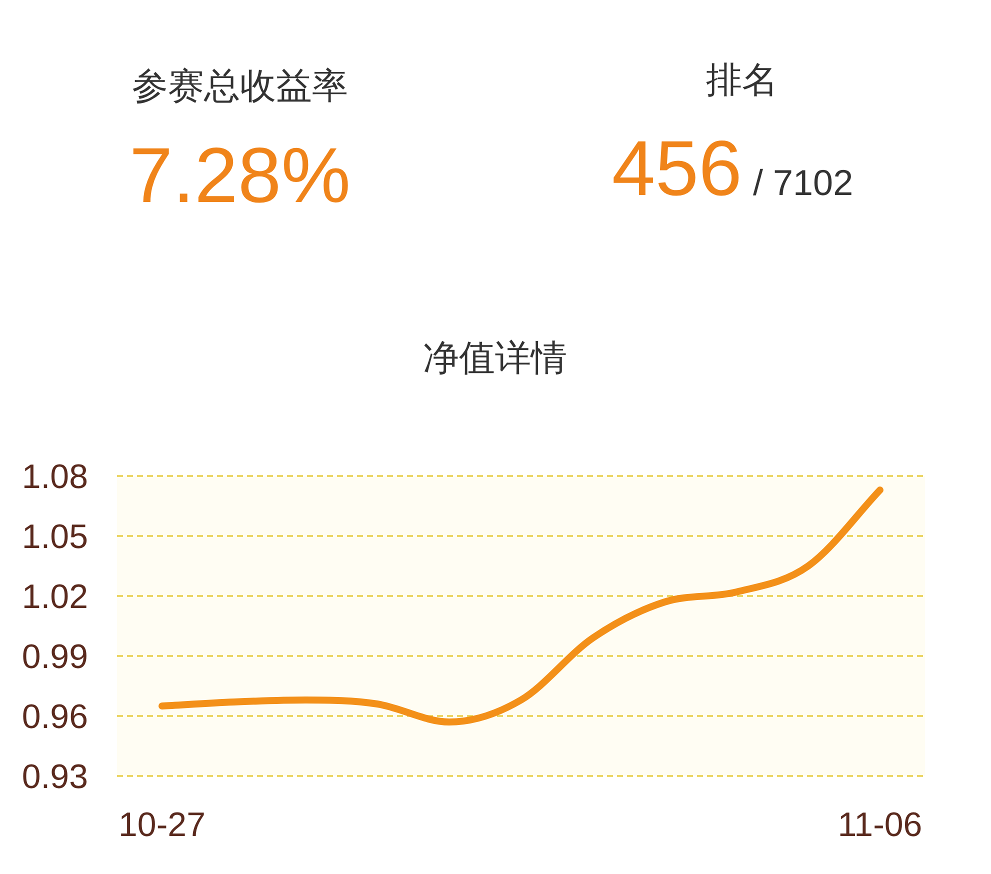 This screenshot has height=874, width=991. What do you see at coordinates (55, 717) in the screenshot?
I see `y-tick-label: 0.96` at bounding box center [55, 717].